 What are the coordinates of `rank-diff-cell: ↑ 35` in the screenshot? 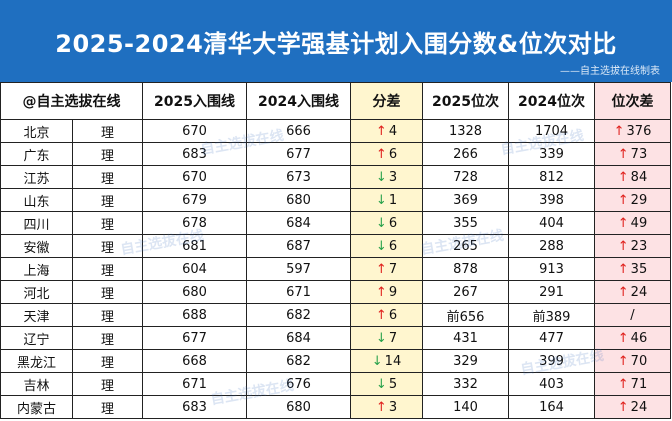 It's located at (632, 269).